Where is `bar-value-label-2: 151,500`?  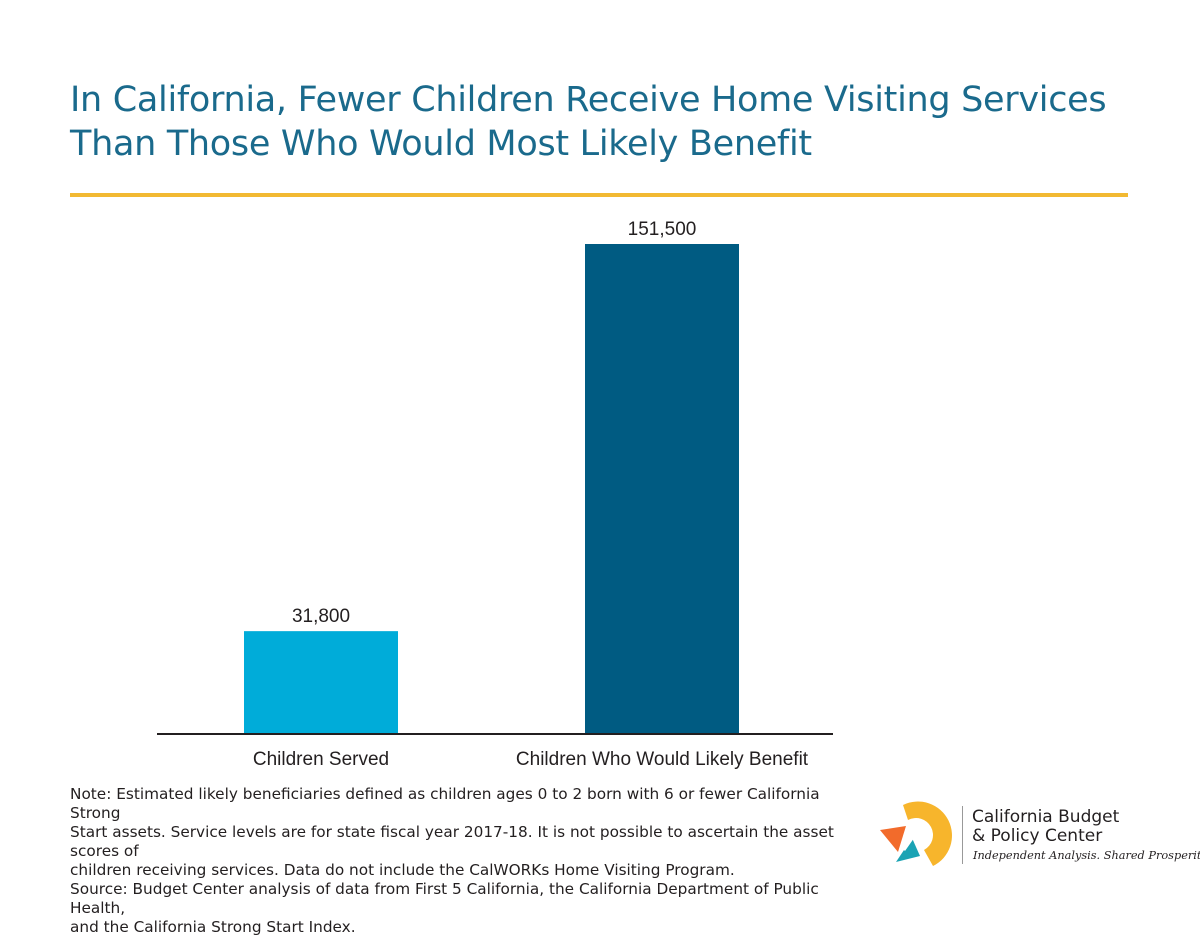 bar-value-label-2: 151,500 is located at coordinates (662, 229).